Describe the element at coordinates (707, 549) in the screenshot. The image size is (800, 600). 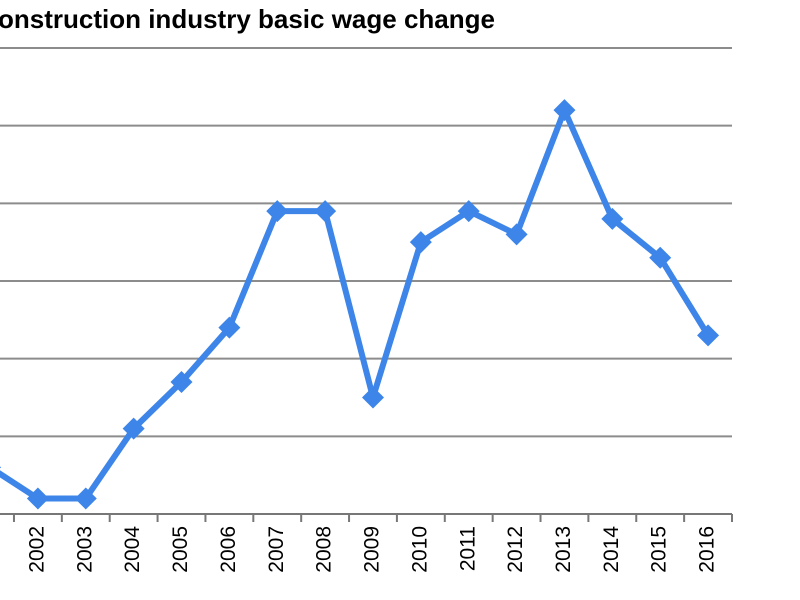
I see `x-tick-label: 2016` at that location.